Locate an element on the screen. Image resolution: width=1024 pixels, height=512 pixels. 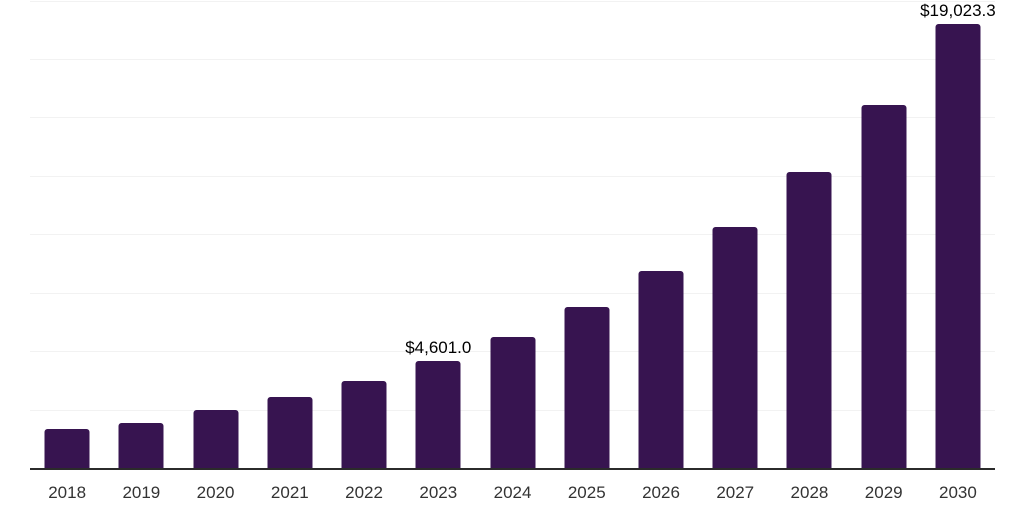
x-axis-line is located at coordinates (512, 469).